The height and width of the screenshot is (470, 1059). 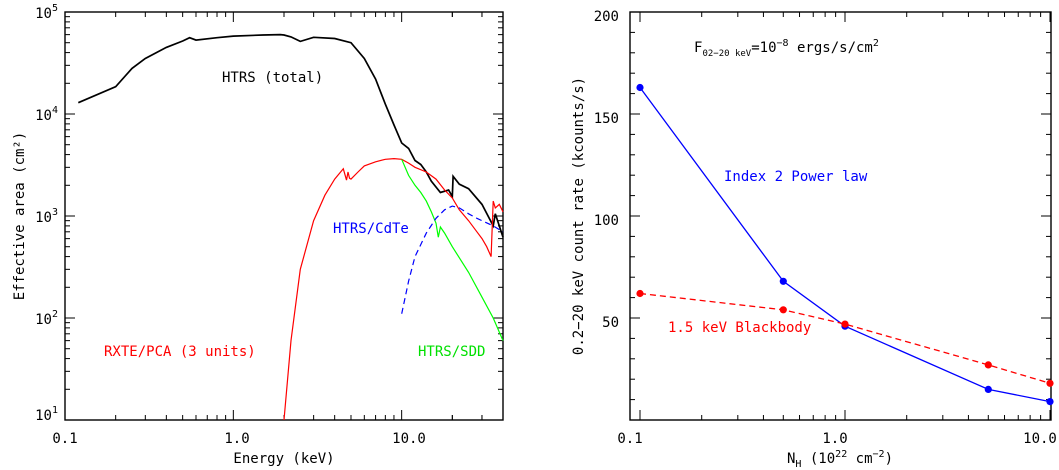 I want to click on y-tick-labels: 101 102 103 104 105, so click(x=46, y=213).